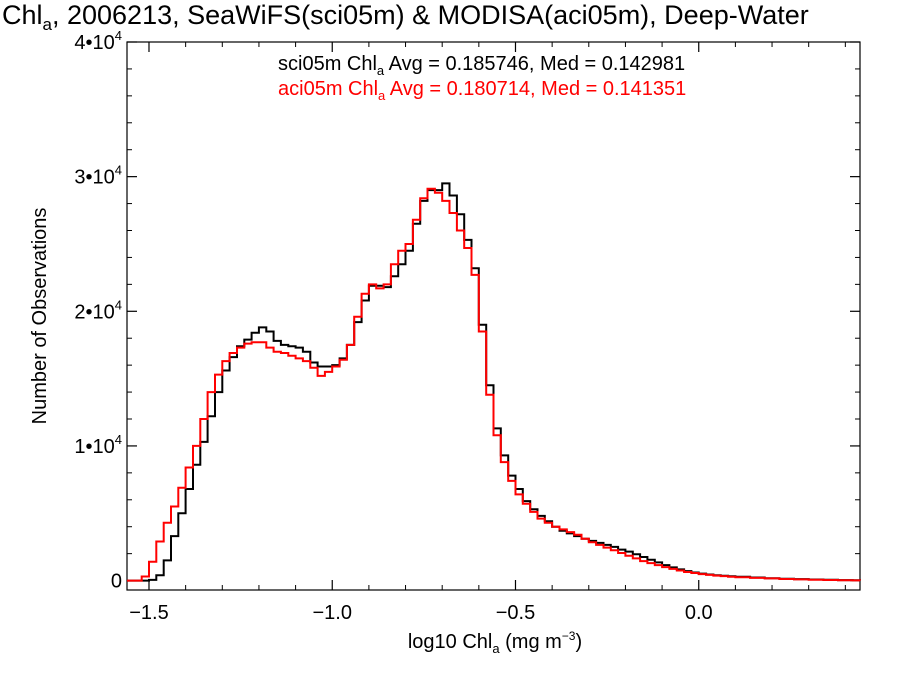  Describe the element at coordinates (40, 316) in the screenshot. I see `y-axis-label: Number of Observations` at that location.